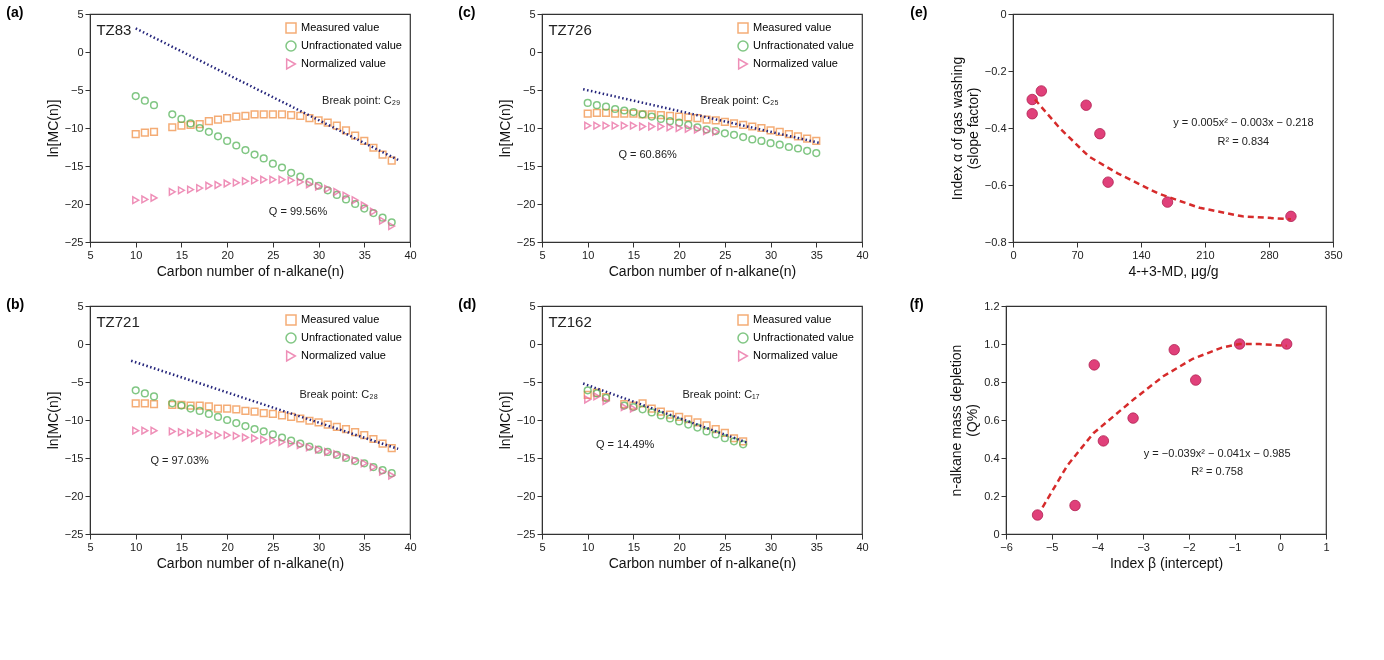 This screenshot has height=660, width=1384. Describe the element at coordinates (52, 128) in the screenshot. I see `y-axis-title: ln[MC(n)]` at that location.